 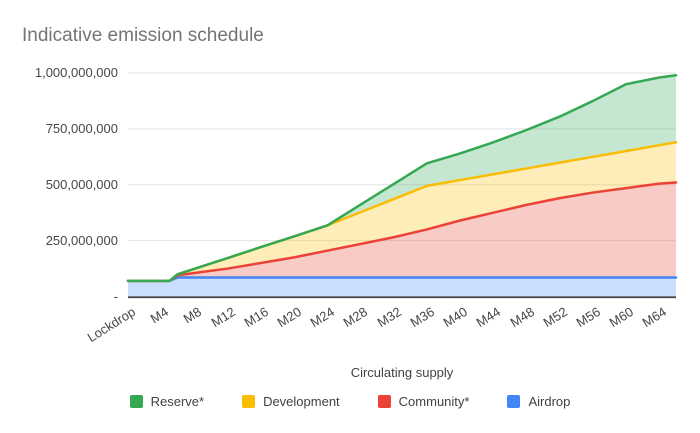 I want to click on legend-label: Reserve*, so click(x=177, y=401).